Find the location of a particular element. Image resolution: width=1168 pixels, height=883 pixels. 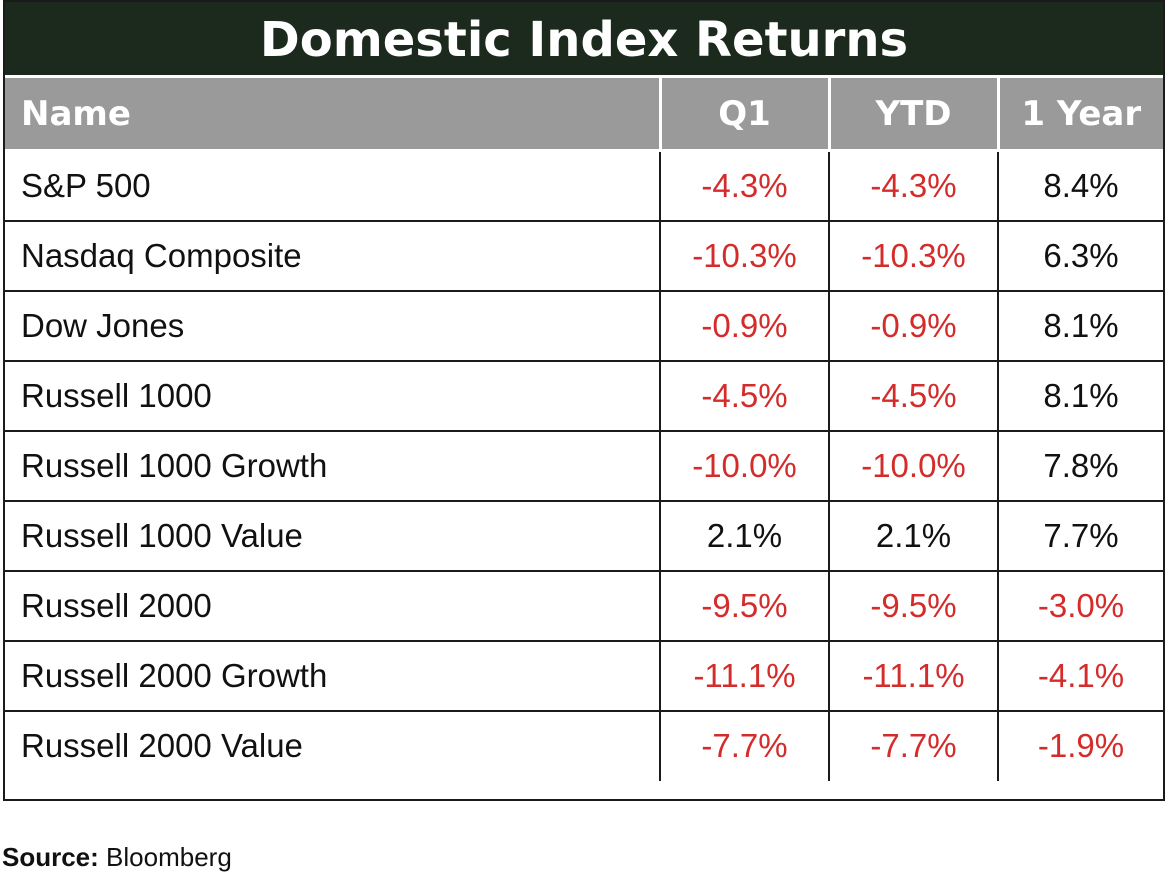

index-name-cell: Russell 2000 is located at coordinates (333, 606).